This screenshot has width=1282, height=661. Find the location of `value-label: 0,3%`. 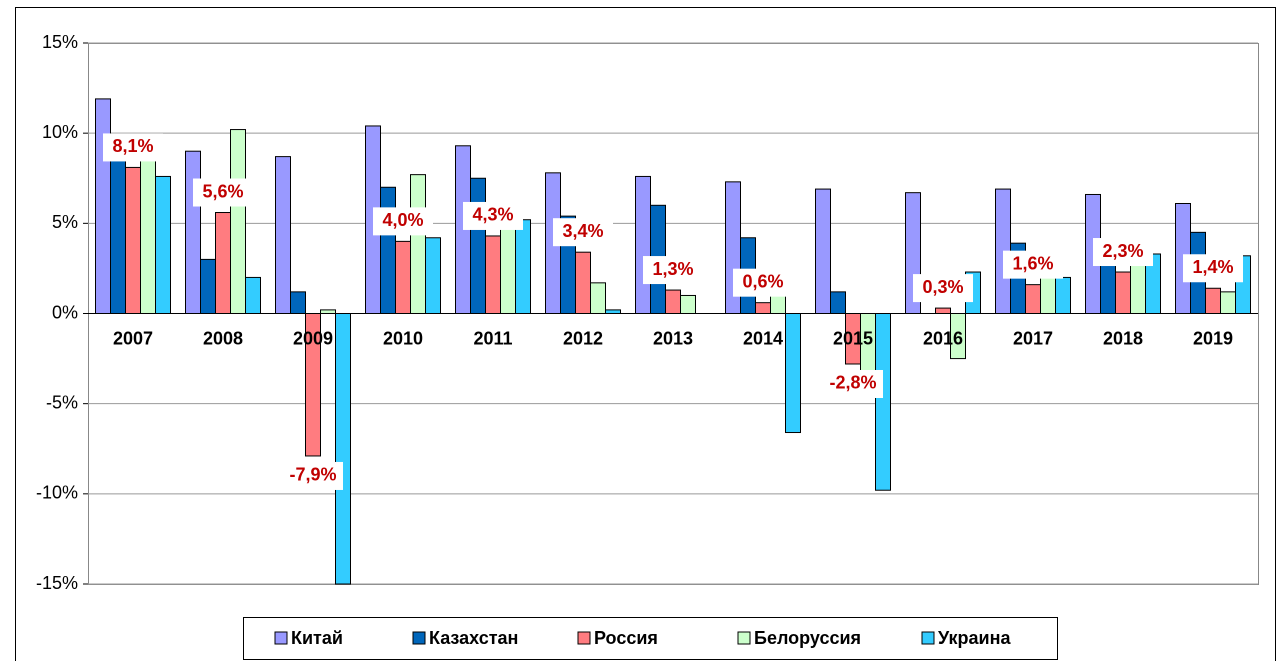

value-label: 0,3% is located at coordinates (942, 287).